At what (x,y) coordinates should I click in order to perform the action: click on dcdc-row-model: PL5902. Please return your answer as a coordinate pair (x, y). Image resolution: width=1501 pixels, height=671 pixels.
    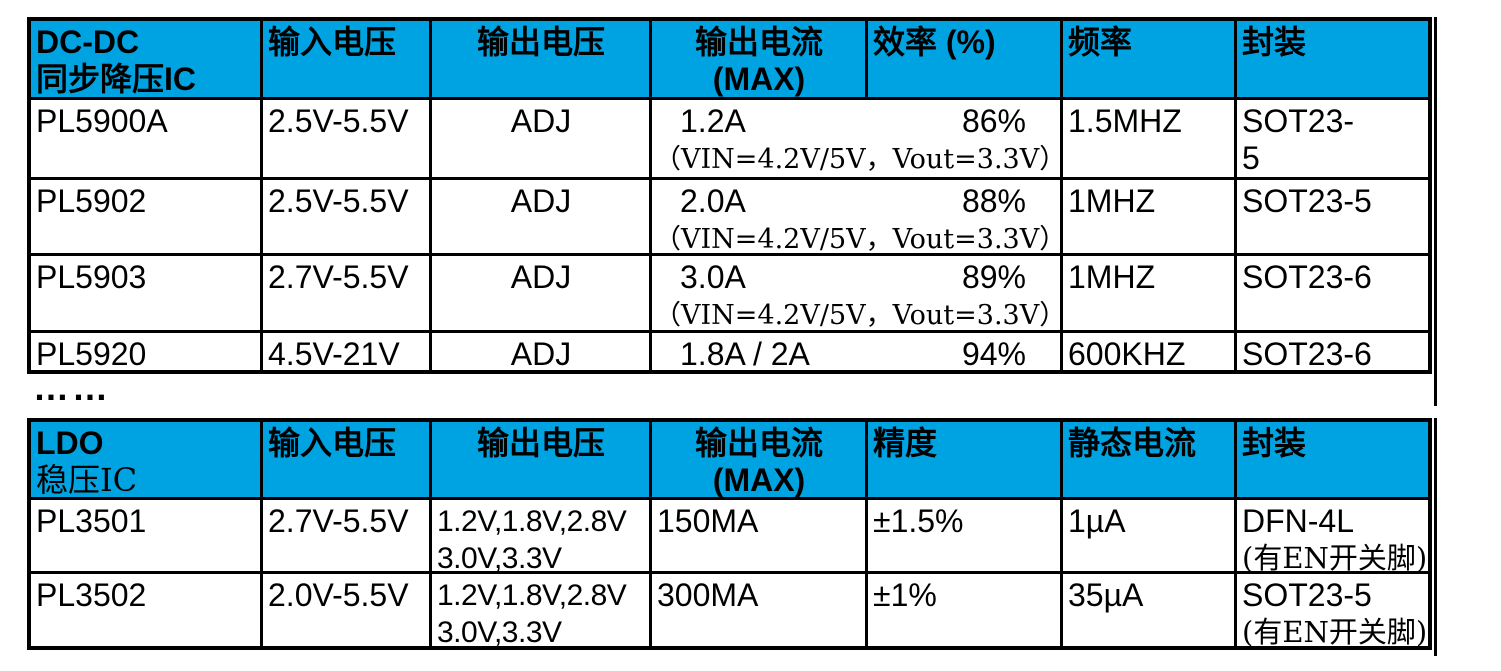
    Looking at the image, I should click on (147, 218).